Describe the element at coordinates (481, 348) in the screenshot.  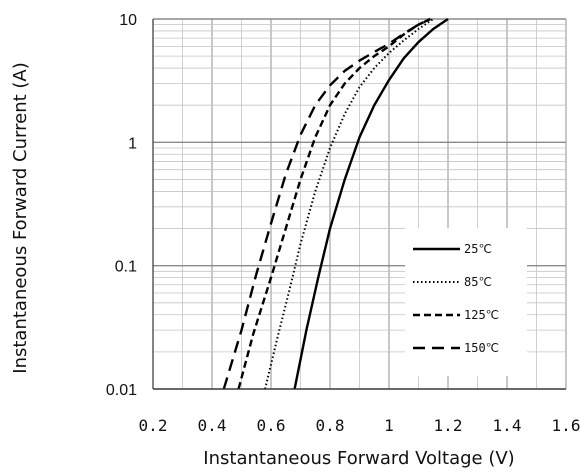
I see `legend-label: 150℃` at that location.